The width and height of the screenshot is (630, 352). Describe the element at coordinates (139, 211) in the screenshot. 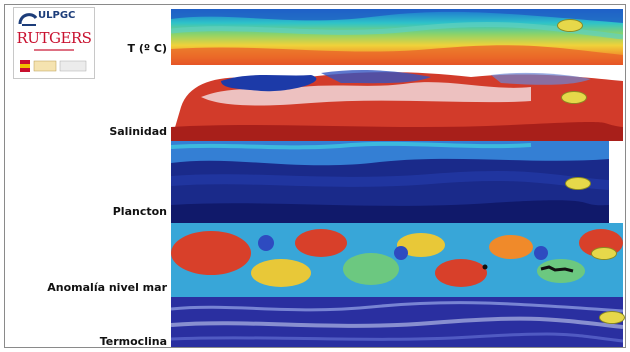

I see `label-plankton: Plancton` at that location.